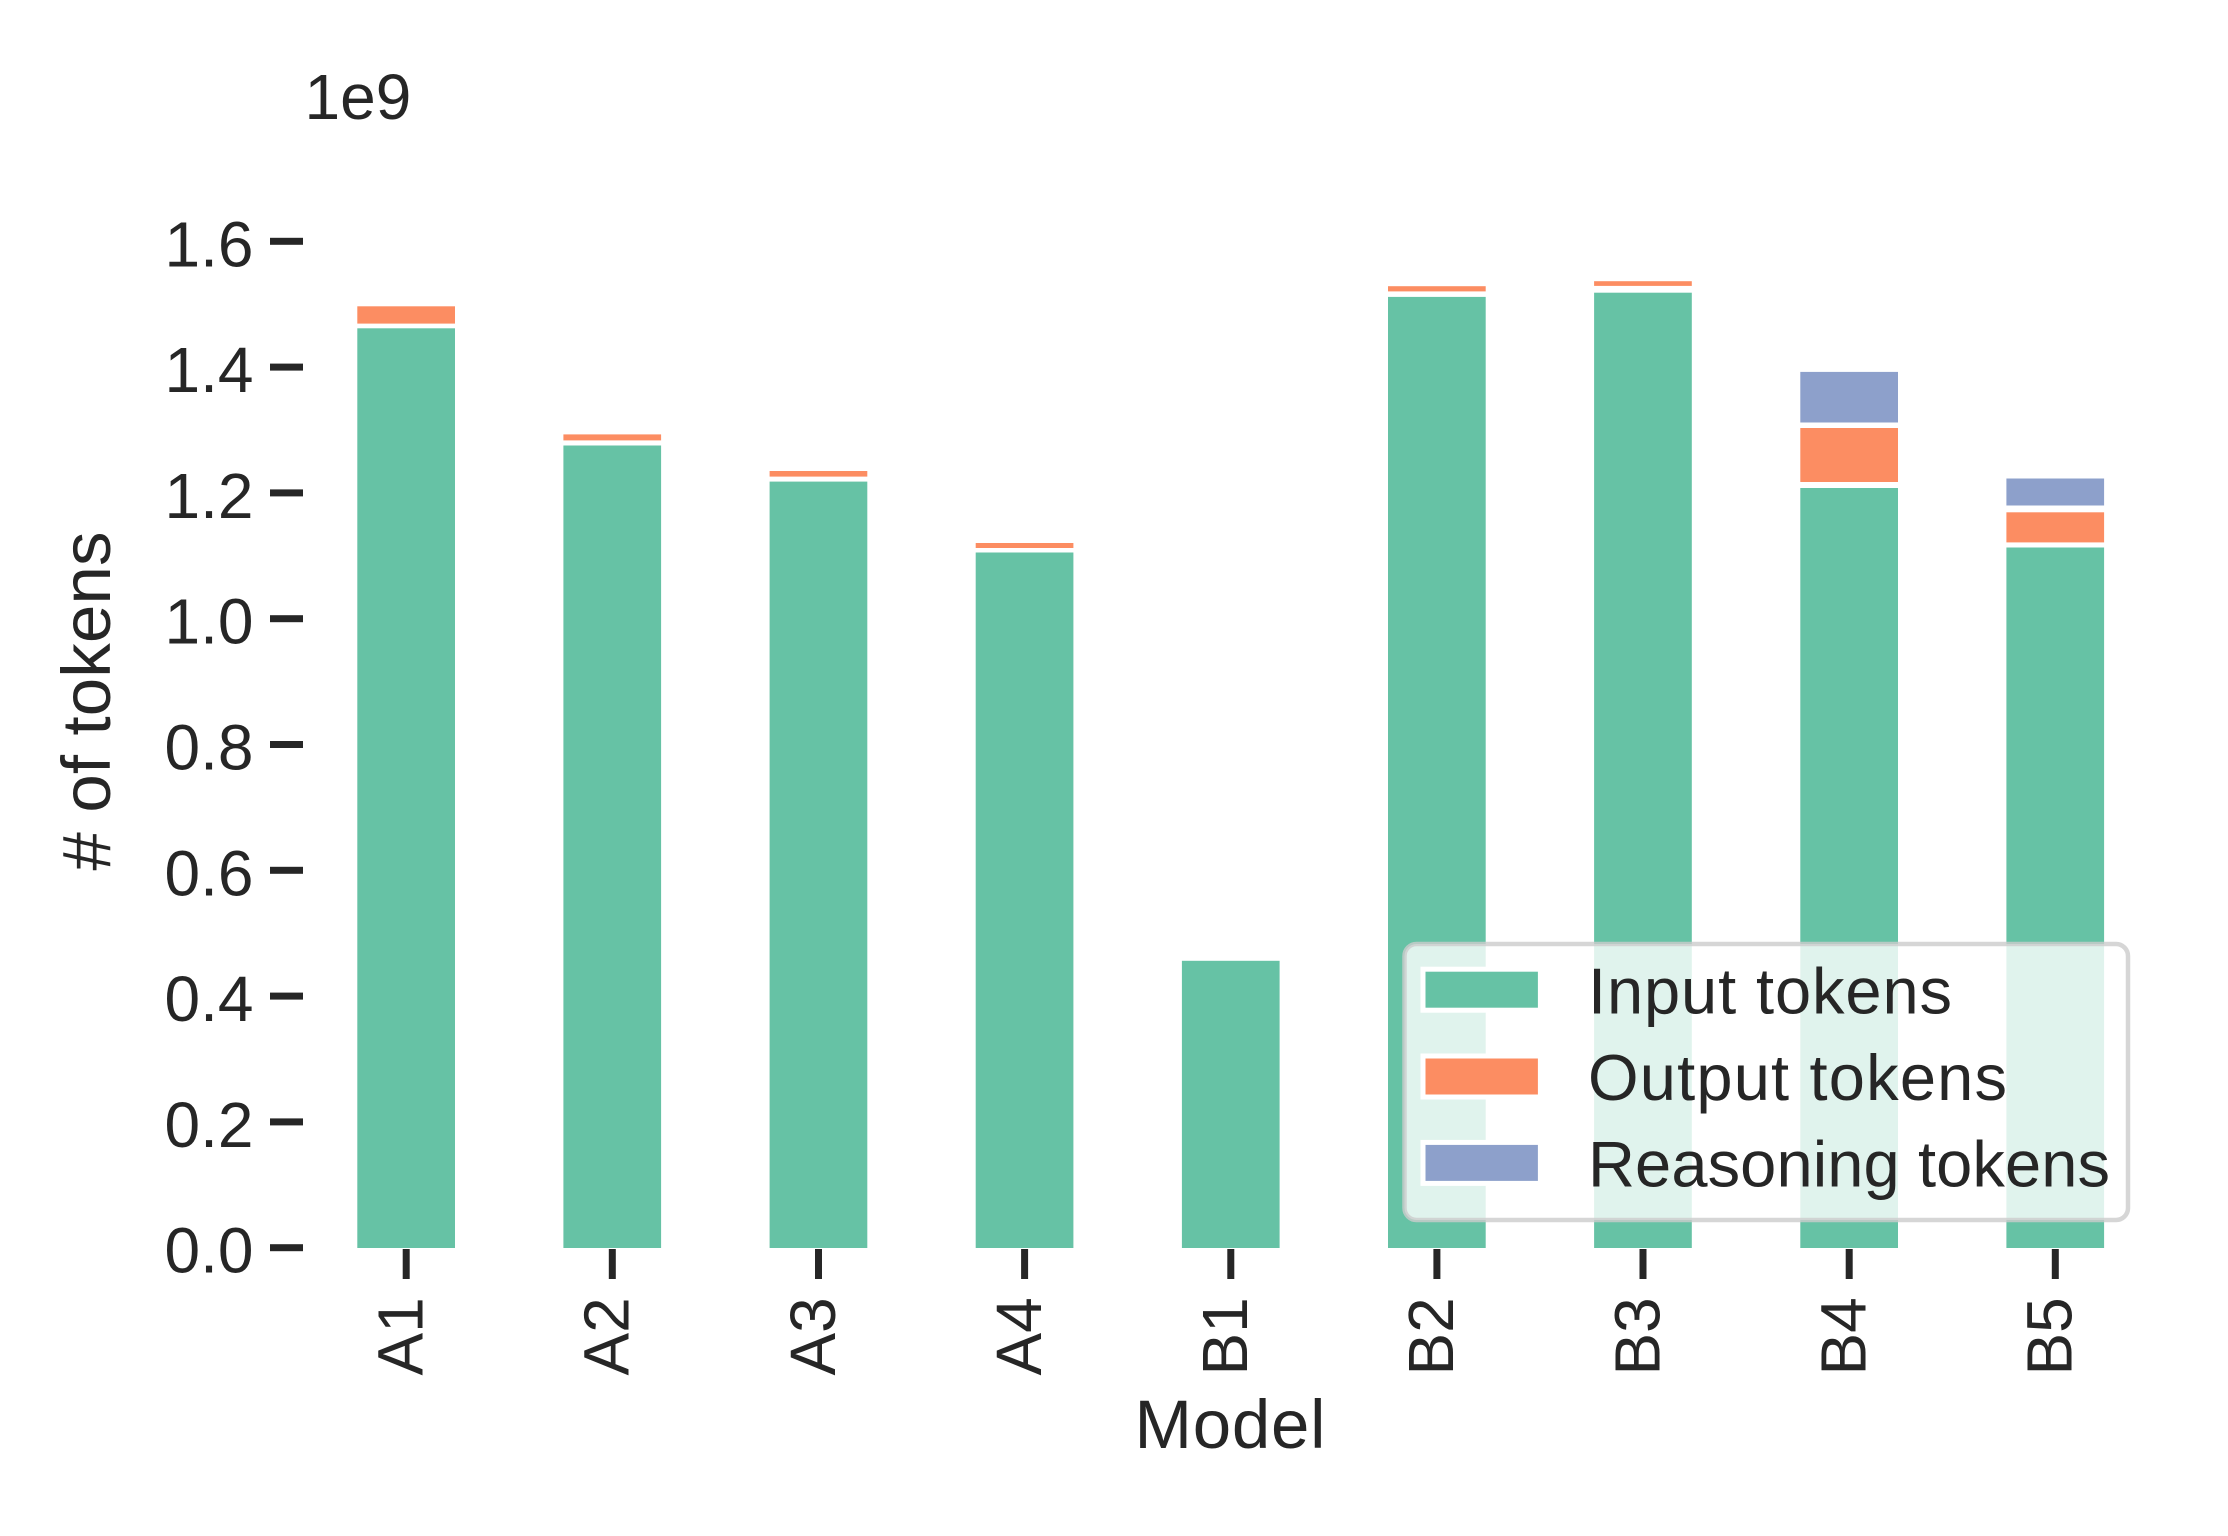 Image resolution: width=2228 pixels, height=1536 pixels. What do you see at coordinates (209, 748) in the screenshot?
I see `svg-text: 0.8` at bounding box center [209, 748].